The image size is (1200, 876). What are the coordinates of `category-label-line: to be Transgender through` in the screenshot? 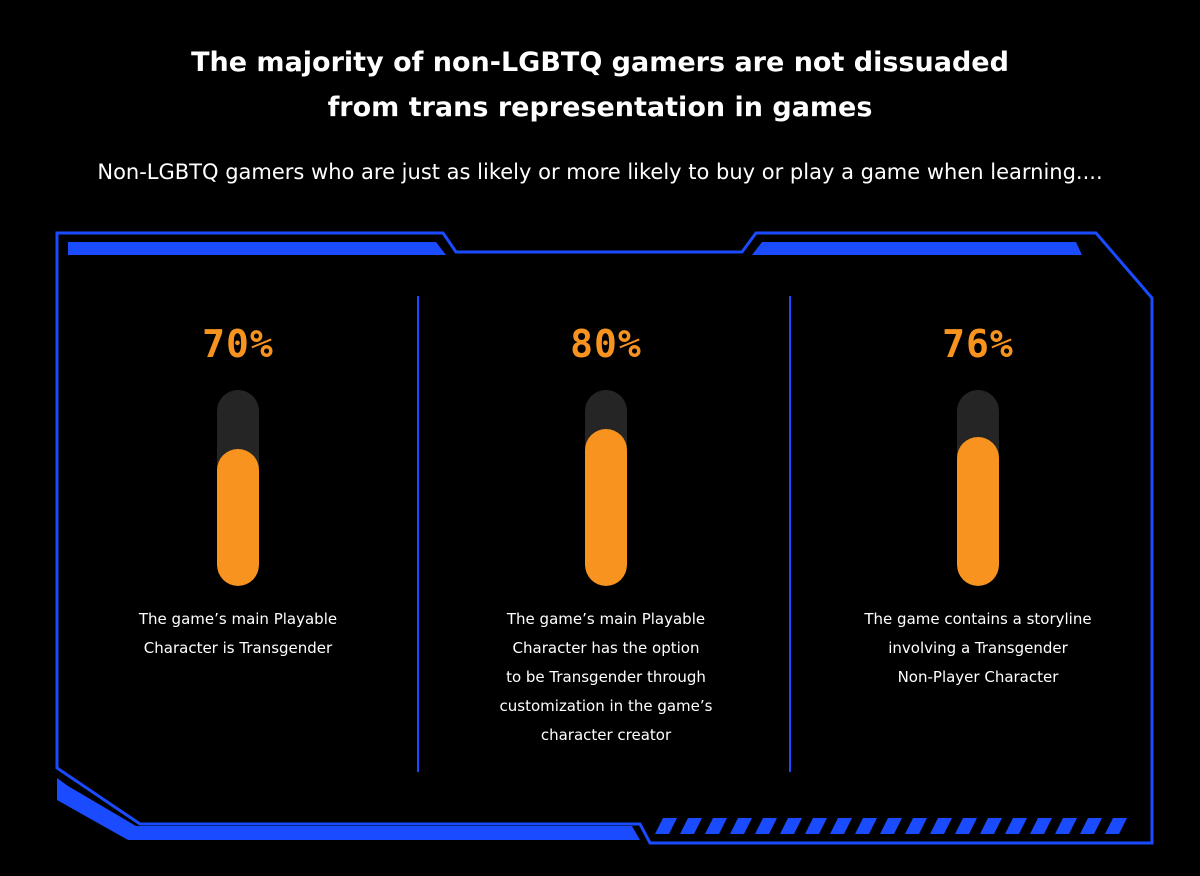 It's located at (606, 677).